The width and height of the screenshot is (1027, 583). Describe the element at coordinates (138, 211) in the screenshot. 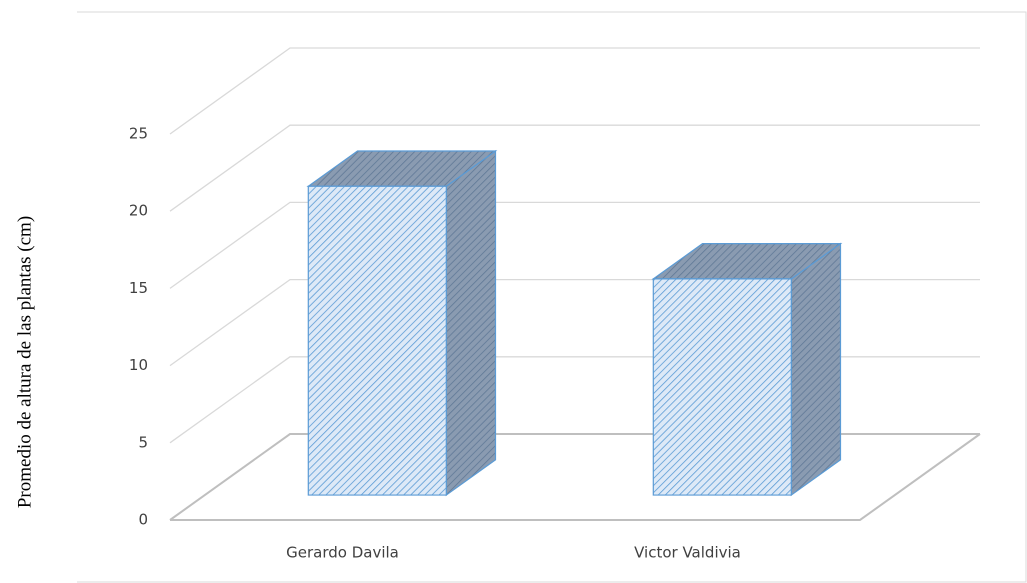

I see `y-tick-label: 20` at that location.